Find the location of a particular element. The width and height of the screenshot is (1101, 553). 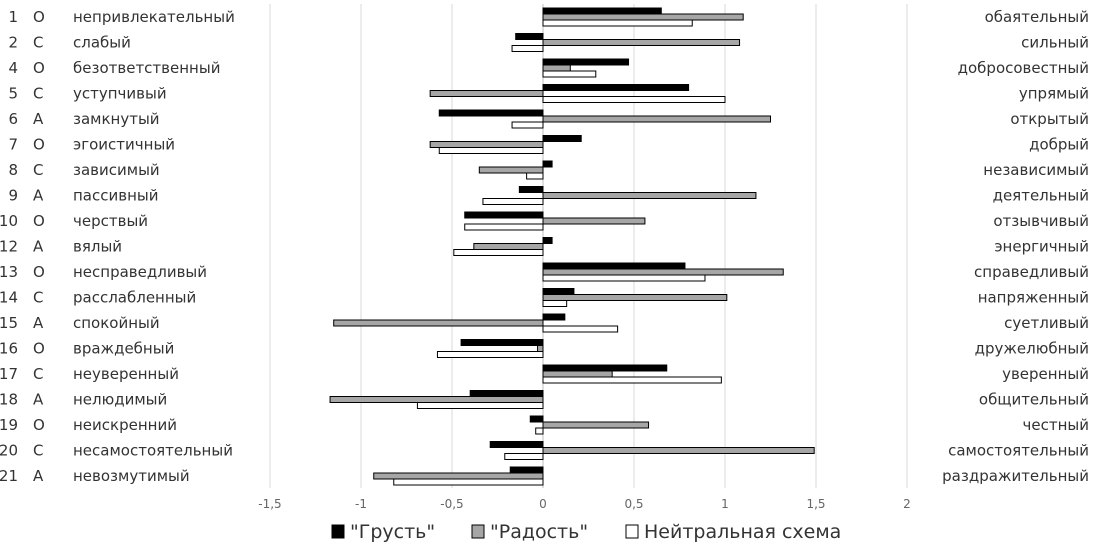

row-left-label: нелюдимый is located at coordinates (120, 400).